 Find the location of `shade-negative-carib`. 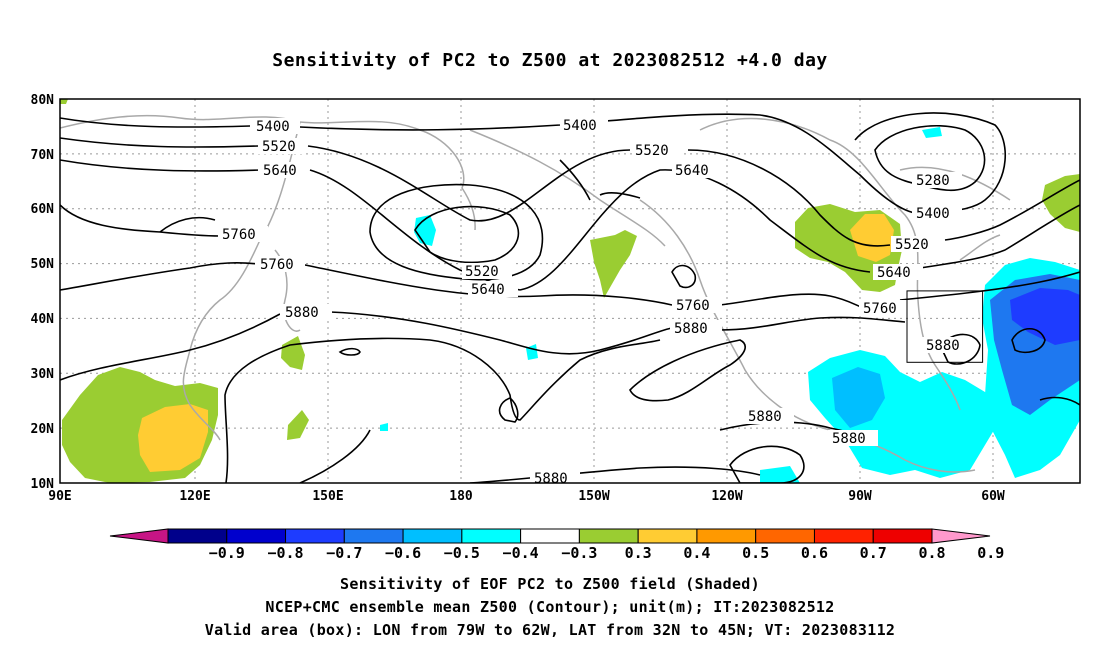

shade-negative-carib is located at coordinates (780, 474).